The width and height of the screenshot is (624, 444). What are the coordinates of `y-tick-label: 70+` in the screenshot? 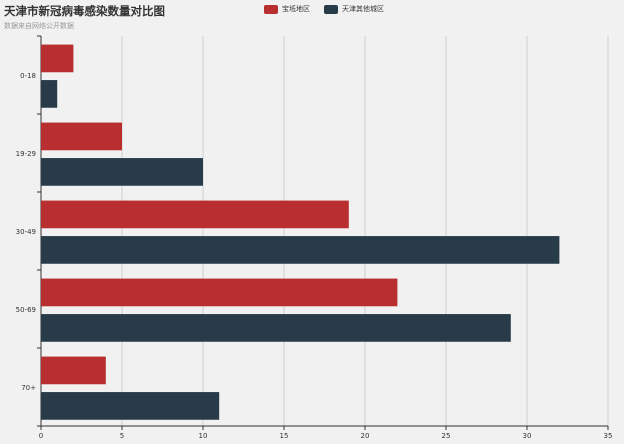 It's located at (28, 388).